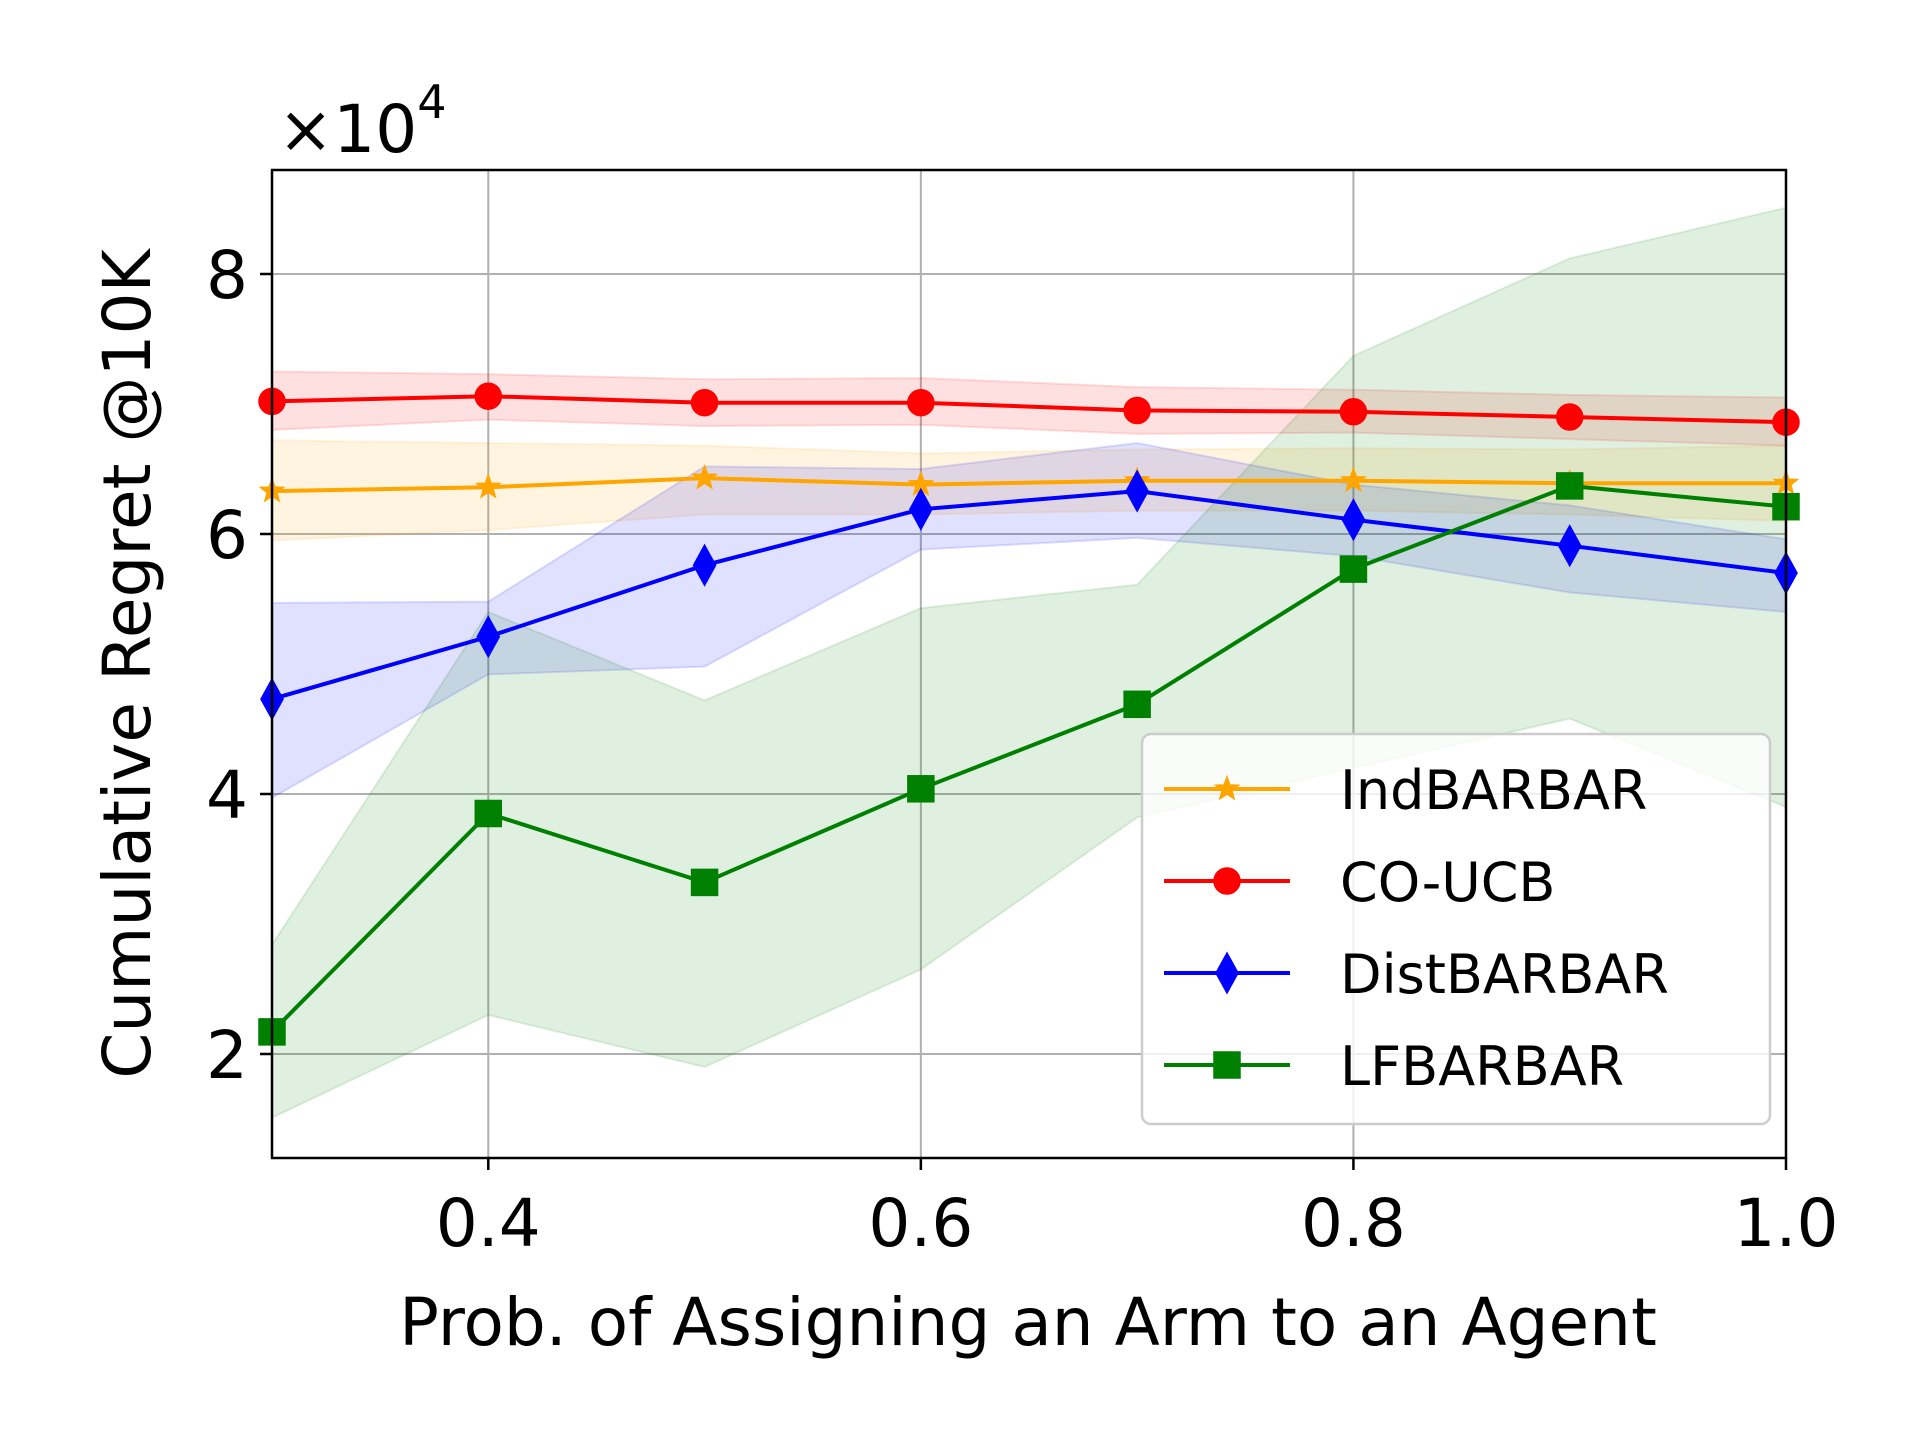 The width and height of the screenshot is (1920, 1440). Describe the element at coordinates (1227, 881) in the screenshot. I see `legend-marker-co-ucb` at that location.